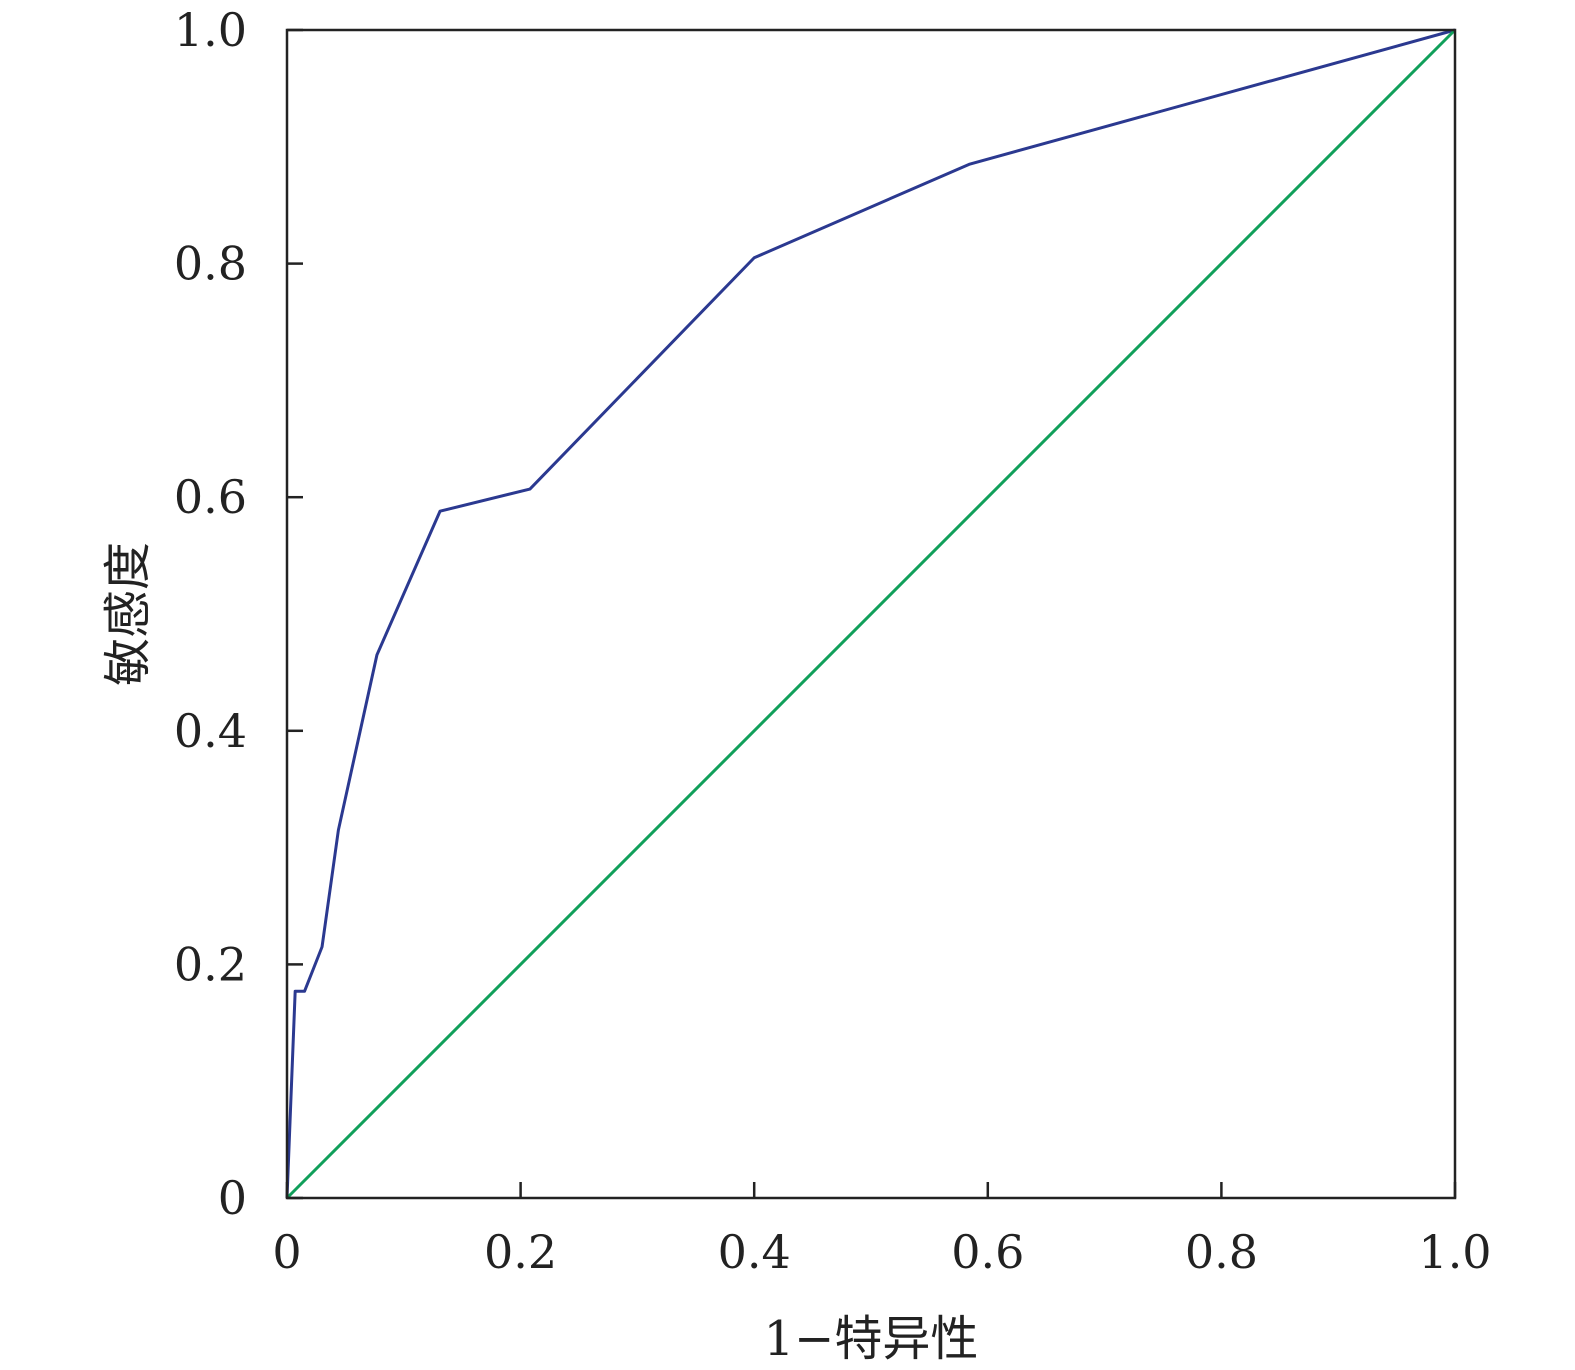 This screenshot has height=1370, width=1575. What do you see at coordinates (210, 30) in the screenshot?
I see `y-tick-label: 1.0` at bounding box center [210, 30].